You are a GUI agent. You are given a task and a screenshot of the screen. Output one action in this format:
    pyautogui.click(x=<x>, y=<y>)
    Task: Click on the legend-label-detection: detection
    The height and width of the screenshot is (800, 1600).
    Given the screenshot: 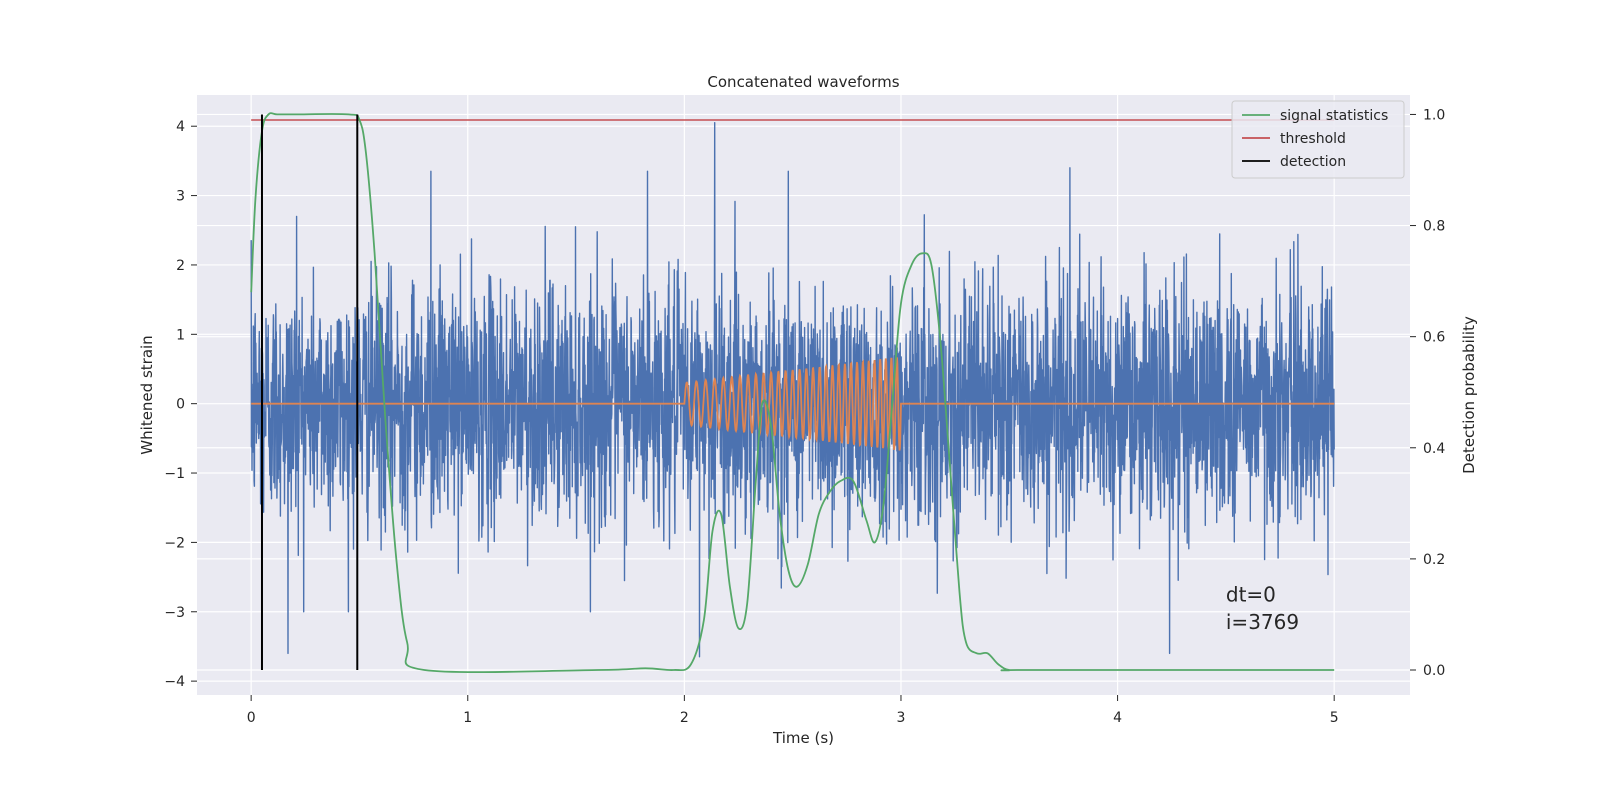 What is the action you would take?
    pyautogui.click(x=1313, y=162)
    